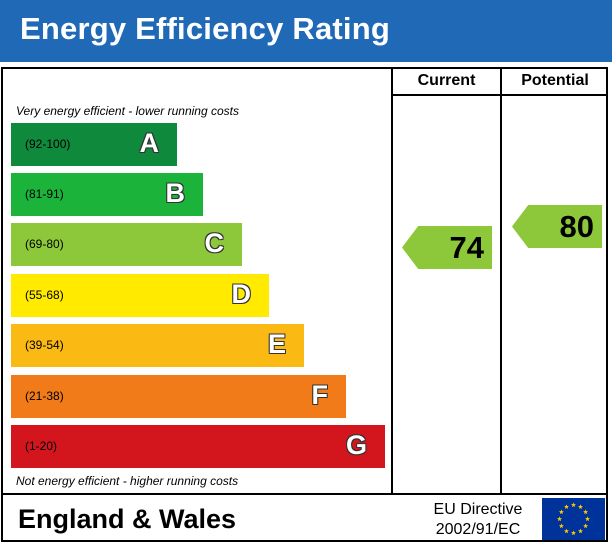 The height and width of the screenshot is (546, 612). I want to click on band-f: (21-38) F, so click(178, 396).